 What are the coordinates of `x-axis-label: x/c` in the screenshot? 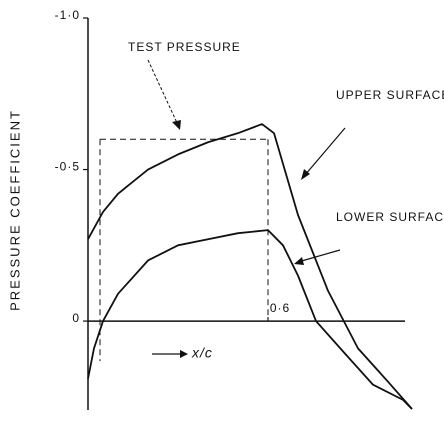 It's located at (202, 353).